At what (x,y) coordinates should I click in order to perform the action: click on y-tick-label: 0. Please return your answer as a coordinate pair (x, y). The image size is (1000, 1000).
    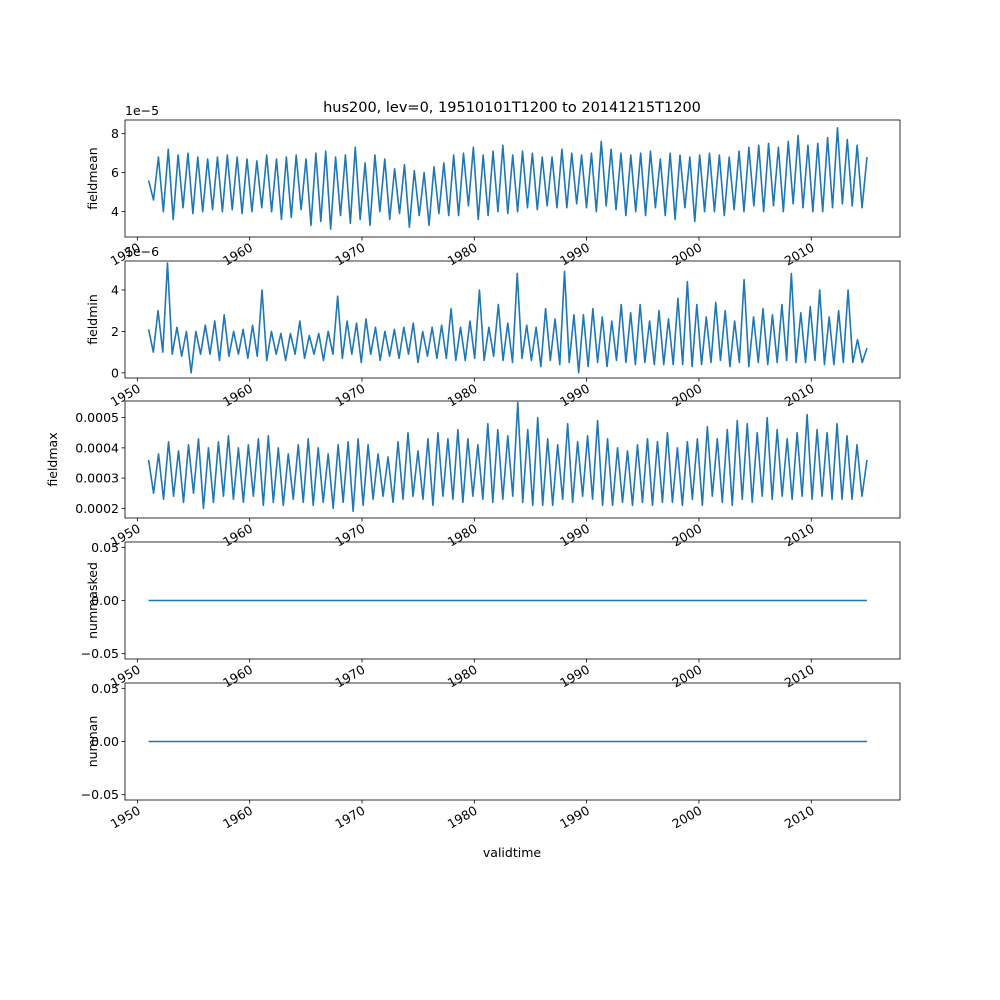
    Looking at the image, I should click on (115, 372).